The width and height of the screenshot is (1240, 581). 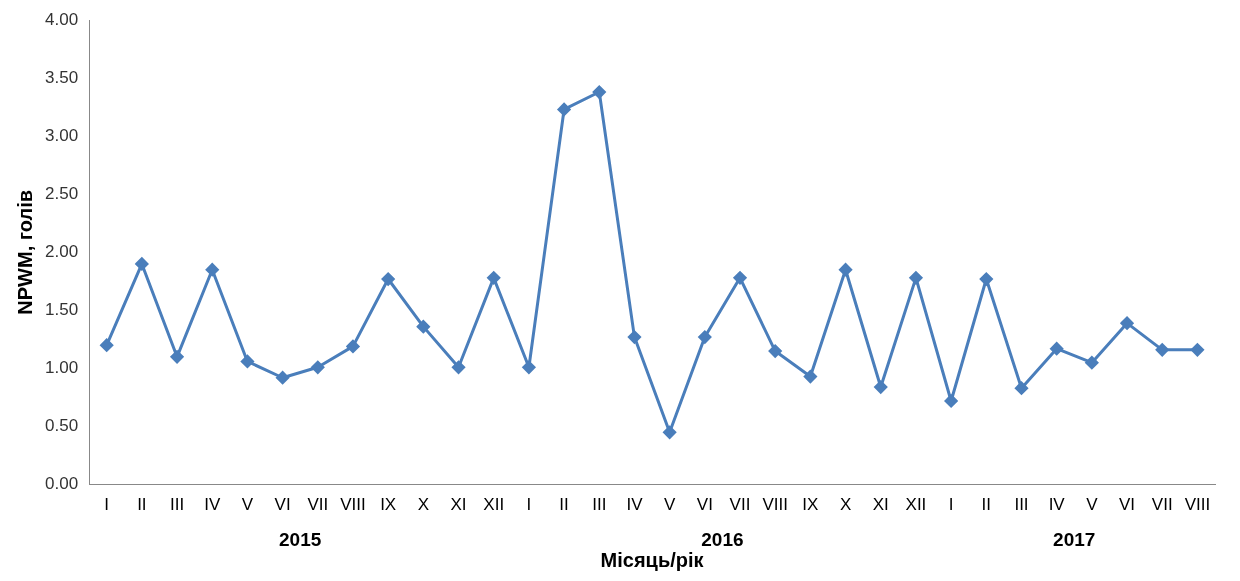 I want to click on text: 2017, so click(x=1074, y=539).